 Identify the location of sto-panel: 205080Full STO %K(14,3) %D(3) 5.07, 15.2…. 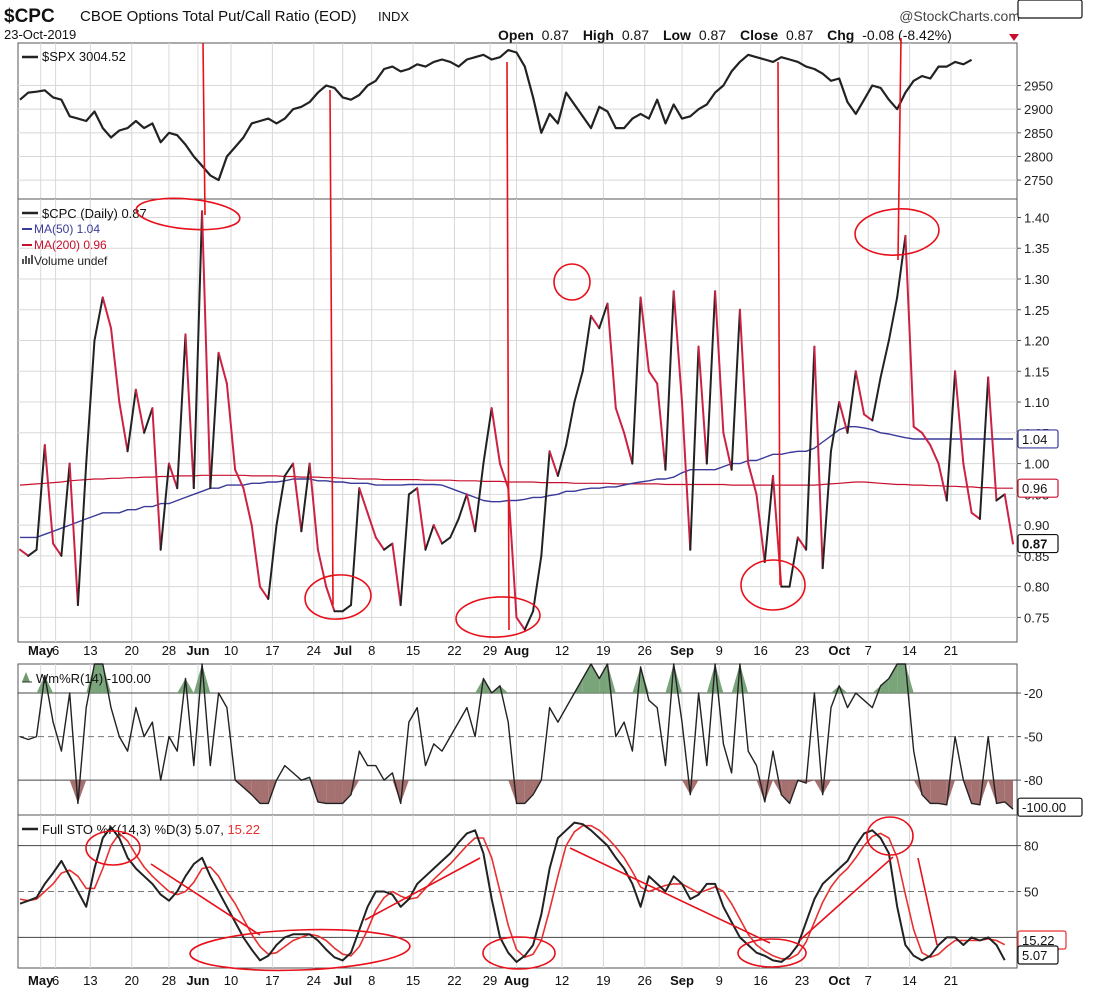
(542, 891).